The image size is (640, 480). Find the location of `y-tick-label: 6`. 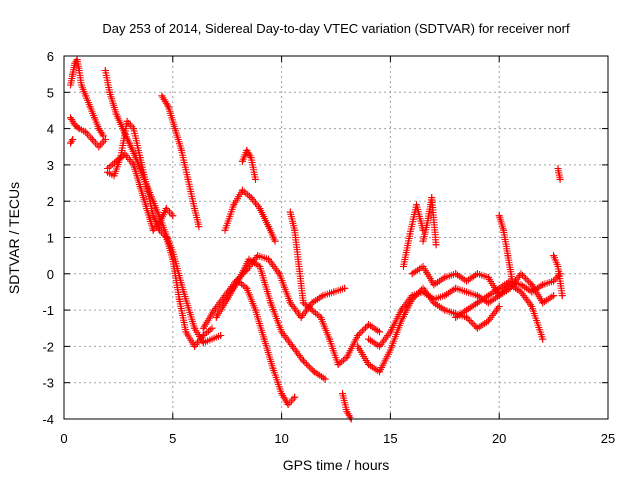

y-tick-label: 6 is located at coordinates (50, 56).